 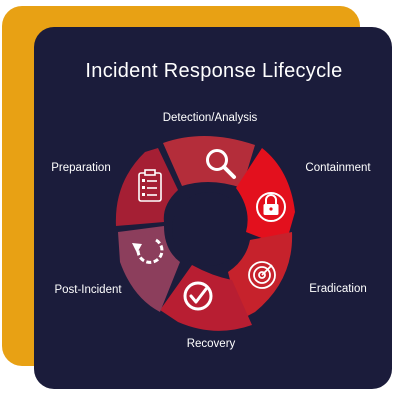 What do you see at coordinates (211, 344) in the screenshot?
I see `stage-label-recovery: Recovery` at bounding box center [211, 344].